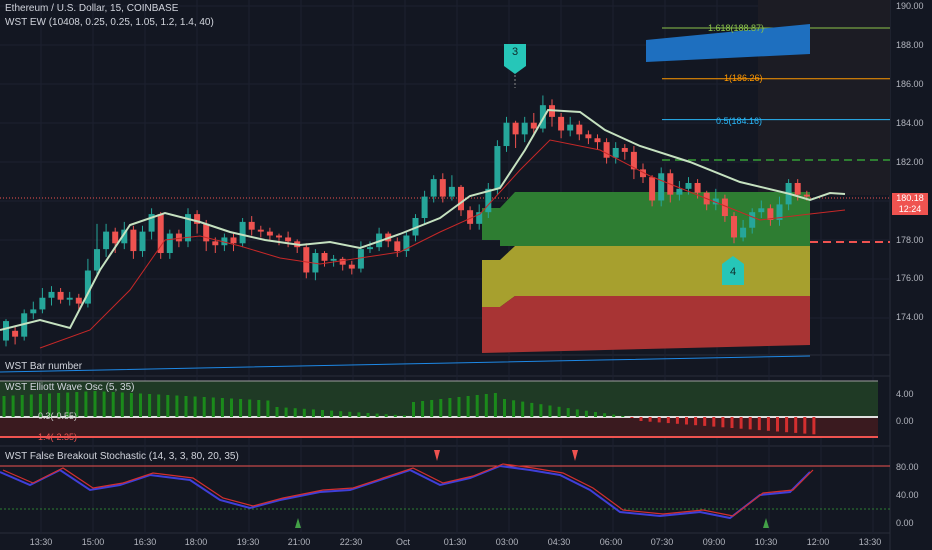 The height and width of the screenshot is (550, 932). Describe the element at coordinates (905, 394) in the screenshot. I see `osc-tick: 4.00` at that location.